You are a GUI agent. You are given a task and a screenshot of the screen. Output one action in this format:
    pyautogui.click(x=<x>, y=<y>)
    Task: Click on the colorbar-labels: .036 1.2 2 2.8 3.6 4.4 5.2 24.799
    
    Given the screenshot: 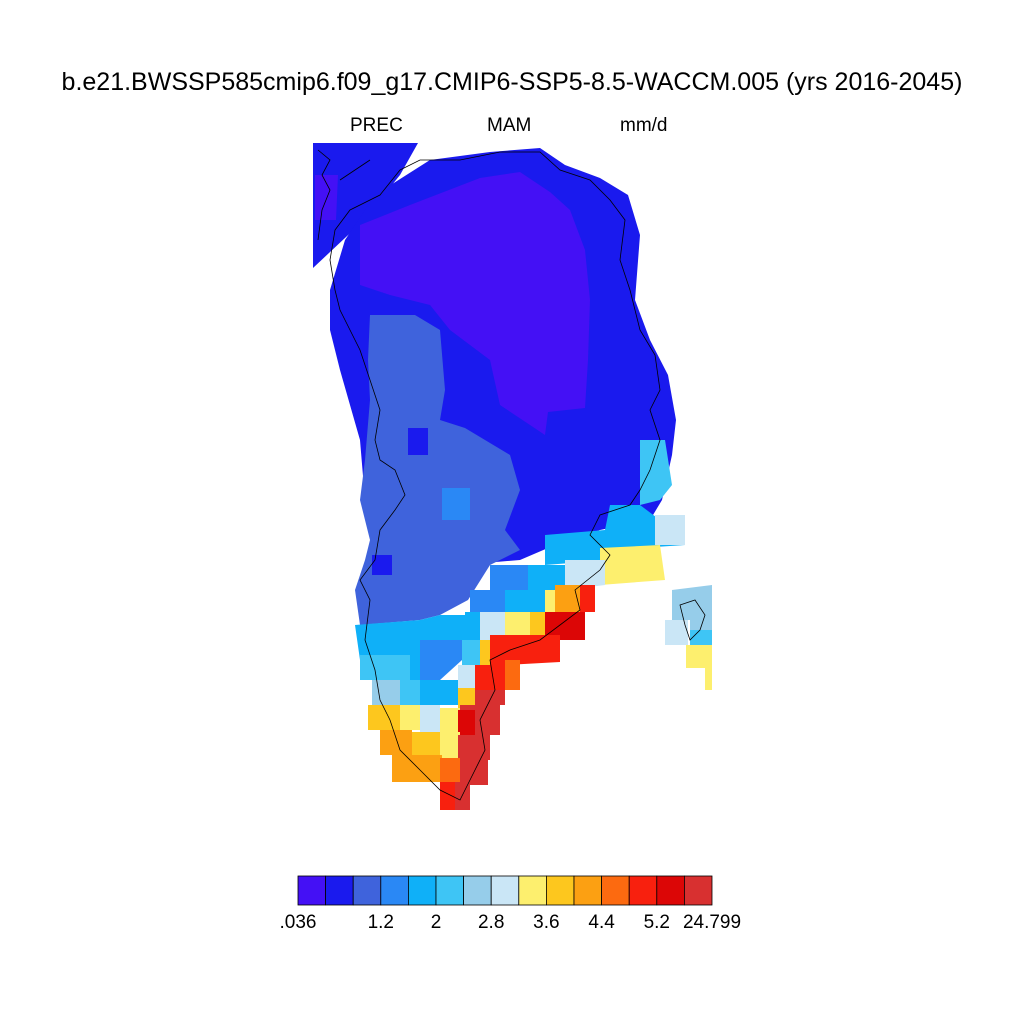 What is the action you would take?
    pyautogui.click(x=512, y=924)
    